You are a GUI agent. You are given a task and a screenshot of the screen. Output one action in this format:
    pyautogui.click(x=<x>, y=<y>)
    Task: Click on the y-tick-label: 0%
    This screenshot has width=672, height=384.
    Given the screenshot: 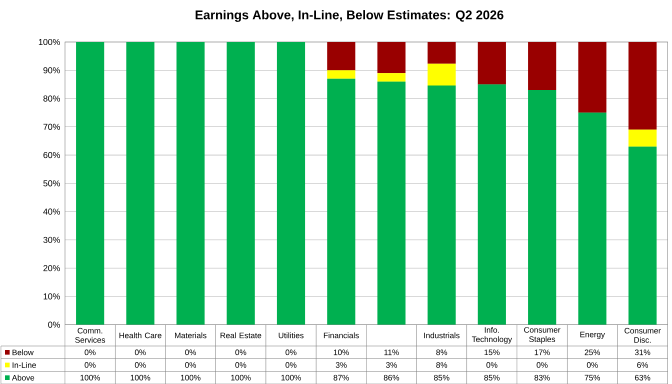 What is the action you would take?
    pyautogui.click(x=54, y=324)
    